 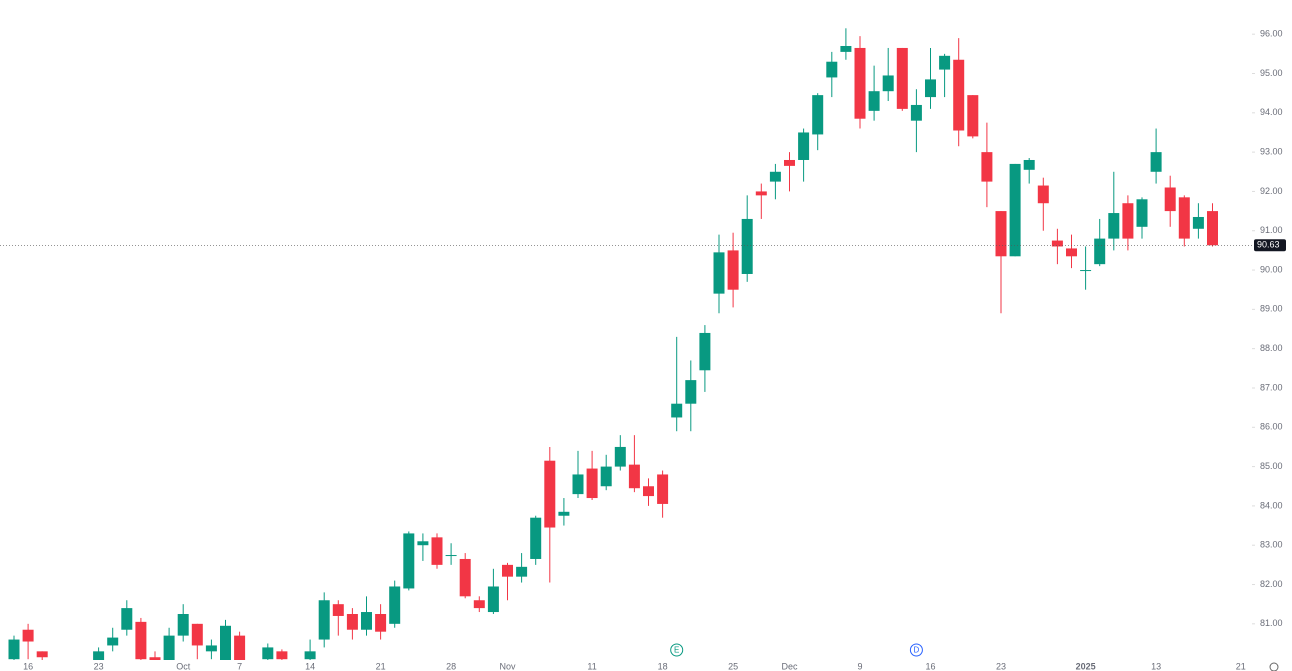 What do you see at coordinates (1271, 34) in the screenshot?
I see `y-tick-label: 96.00` at bounding box center [1271, 34].